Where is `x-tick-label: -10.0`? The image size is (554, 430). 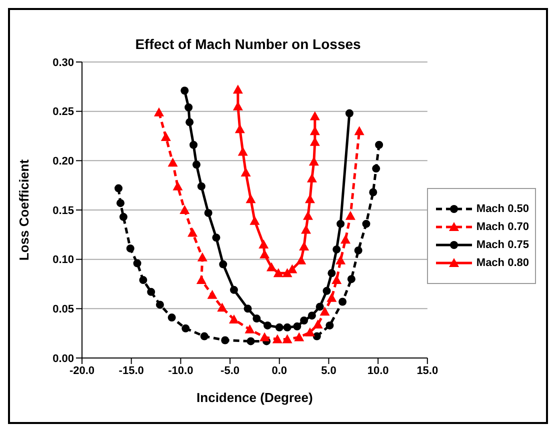
x-tick-label: -10.0 is located at coordinates (181, 370).